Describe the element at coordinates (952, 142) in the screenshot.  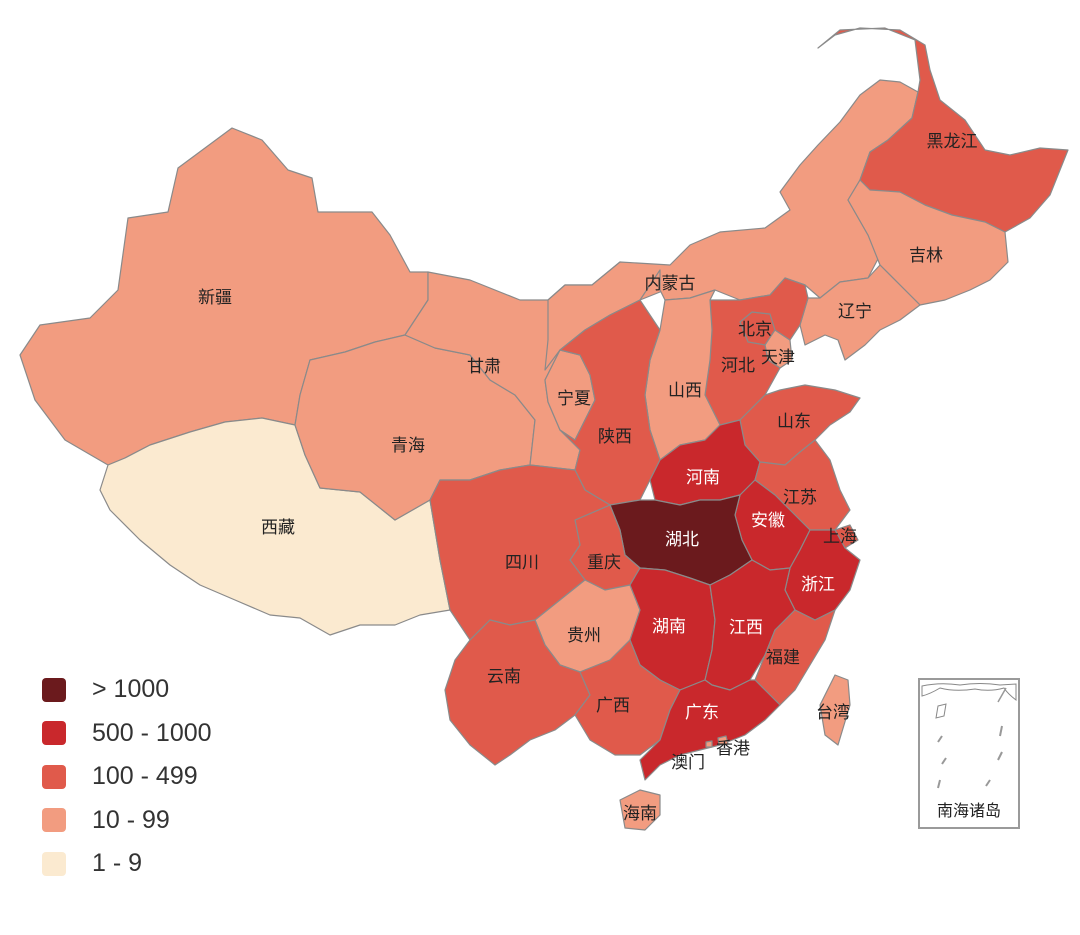
I see `province-label-heilongjiang: 黑龙江` at that location.